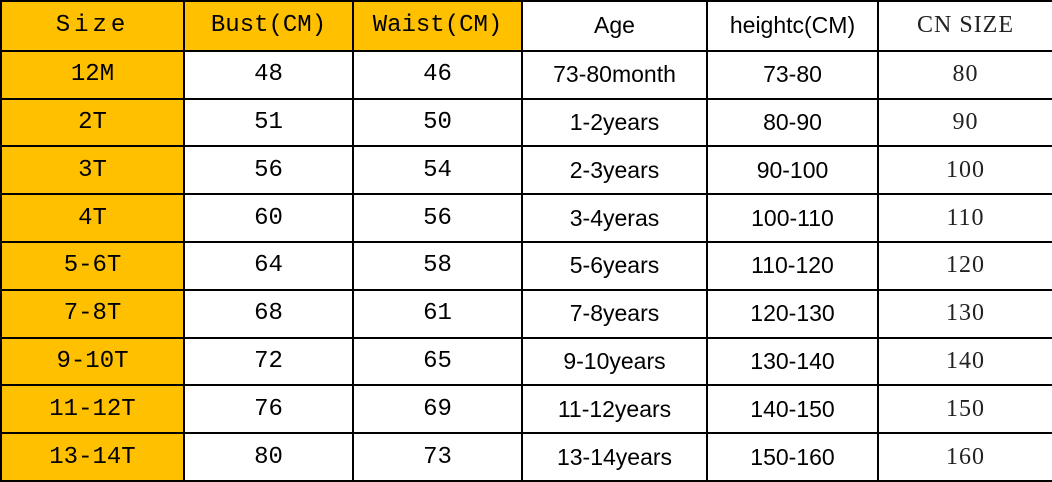  I want to click on data-cell: 65, so click(437, 361).